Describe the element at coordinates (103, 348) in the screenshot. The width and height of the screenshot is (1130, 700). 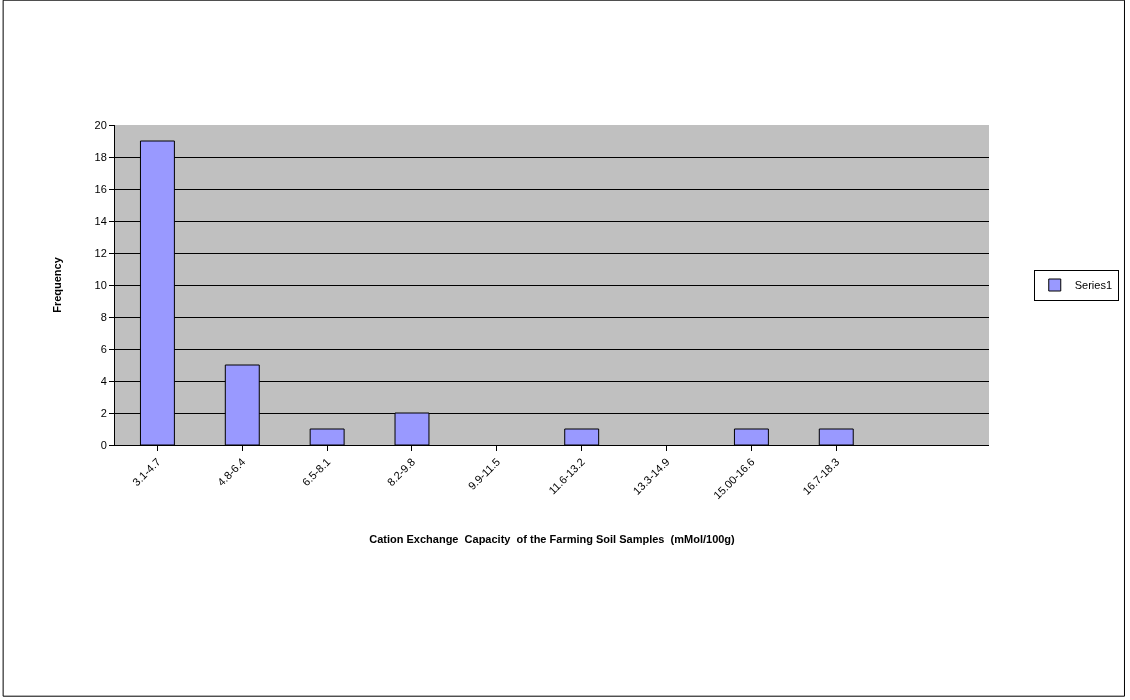
I see `y-tick-label: 6` at that location.